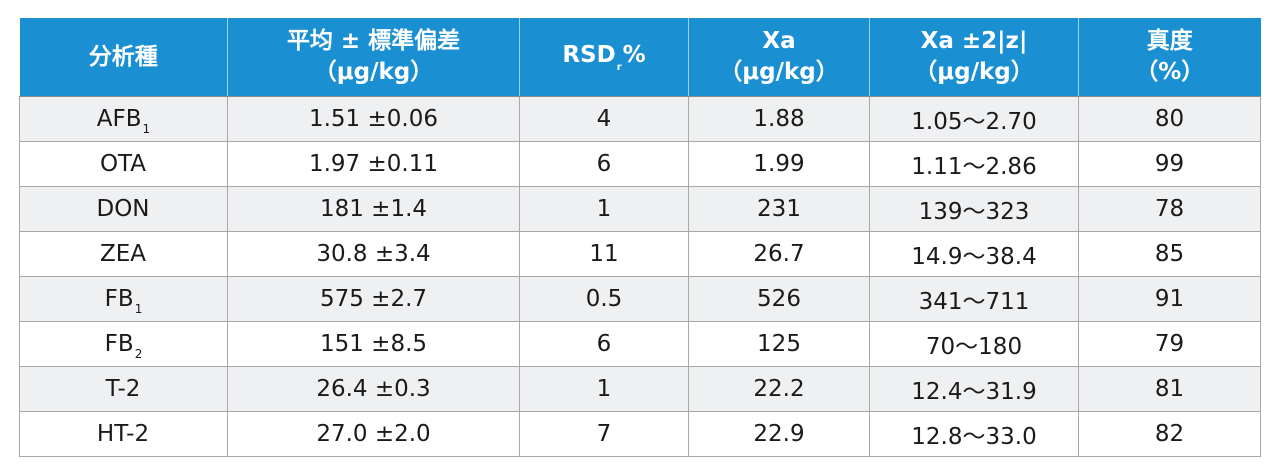  I want to click on cell-xa: 231, so click(779, 209).